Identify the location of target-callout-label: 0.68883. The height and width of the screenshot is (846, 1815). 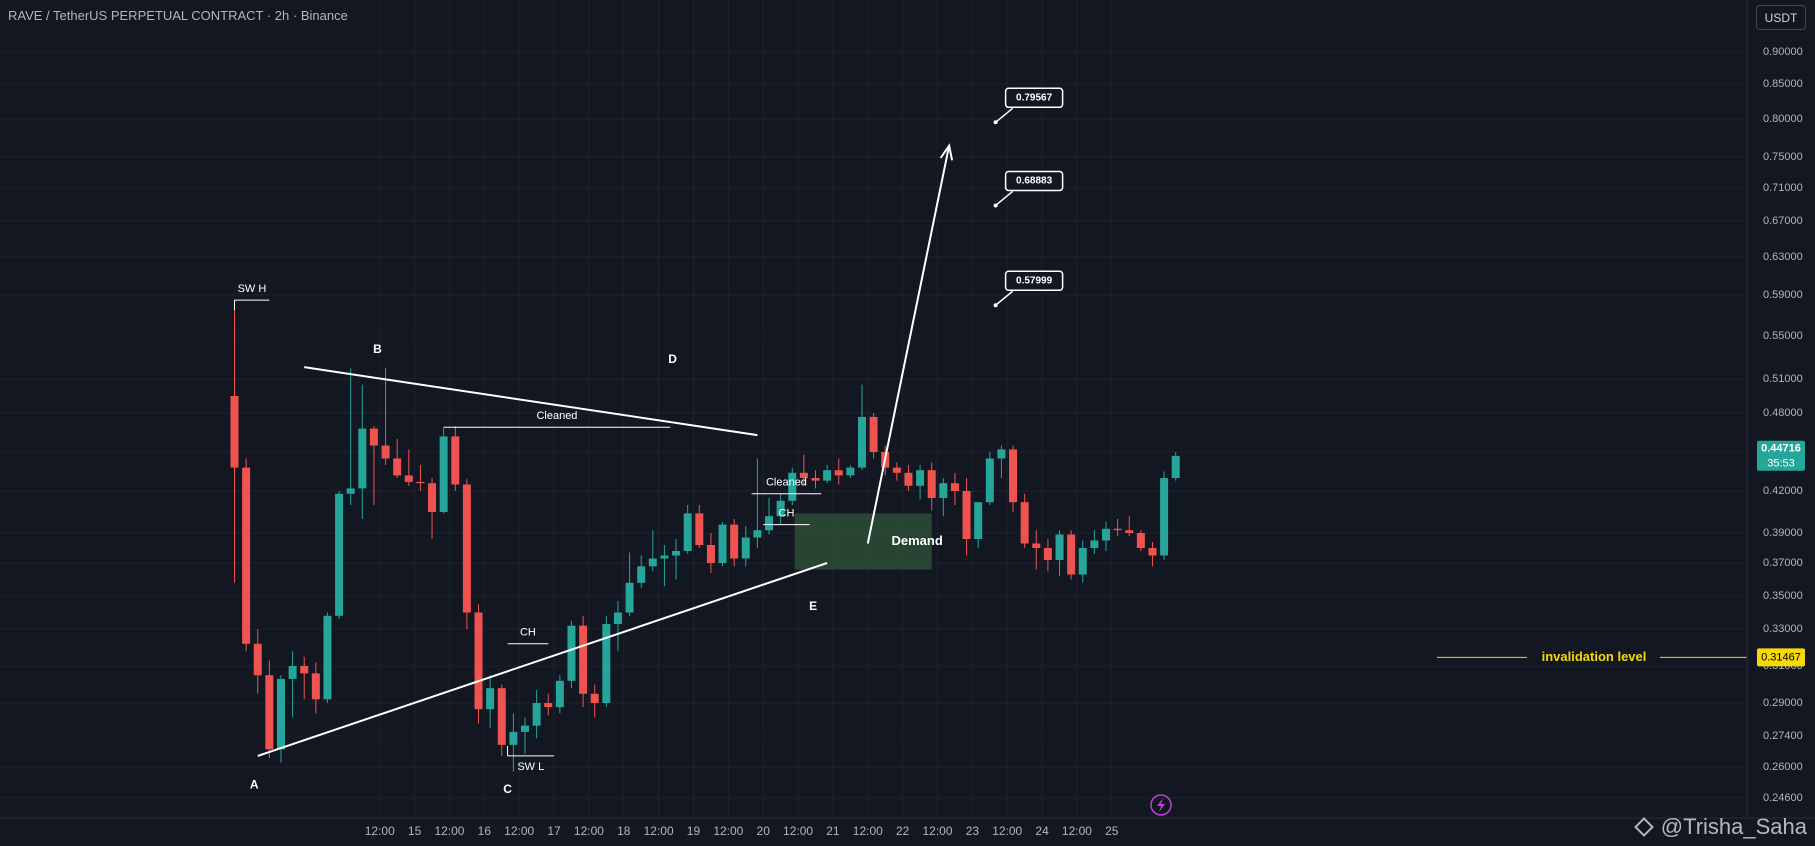
(1034, 181).